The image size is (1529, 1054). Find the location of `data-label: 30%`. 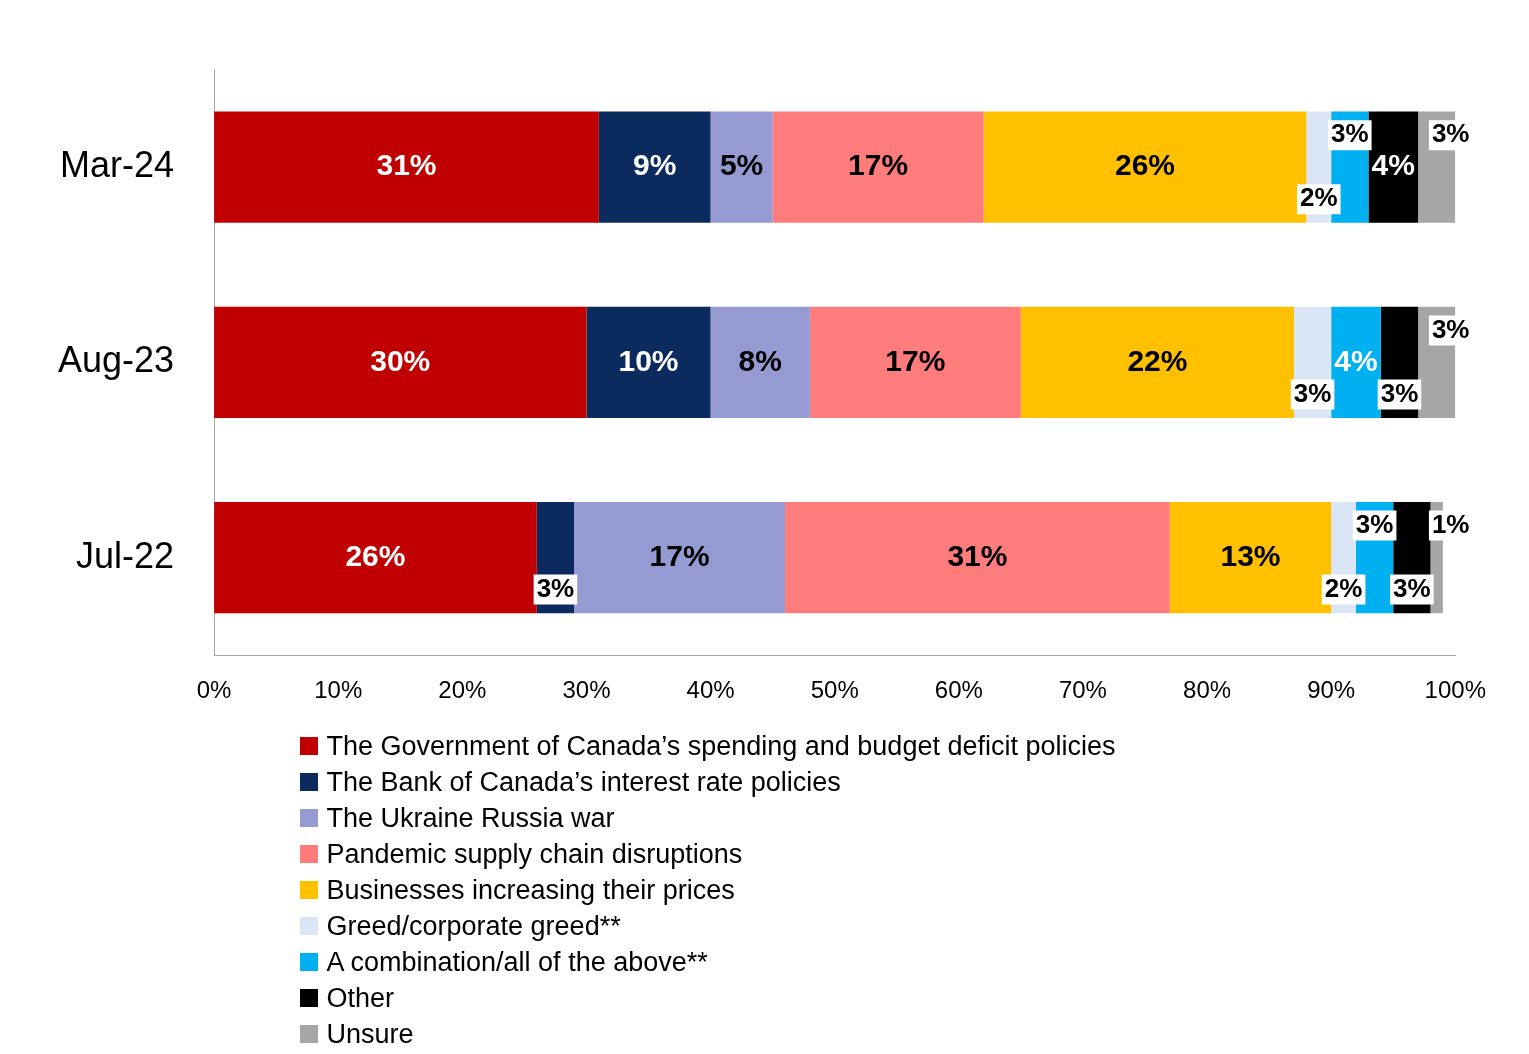

data-label: 30% is located at coordinates (400, 360).